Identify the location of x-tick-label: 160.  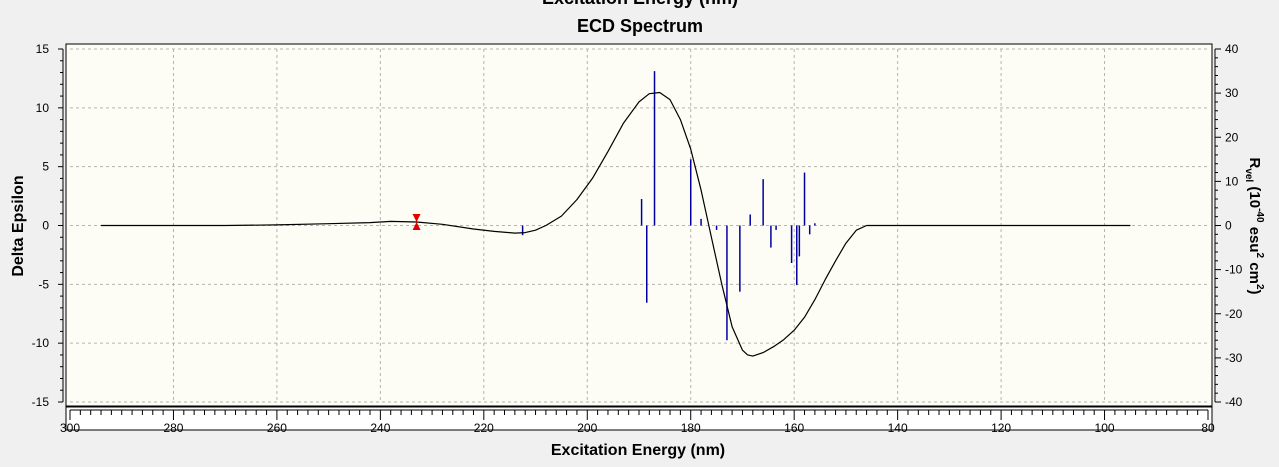
(794, 428).